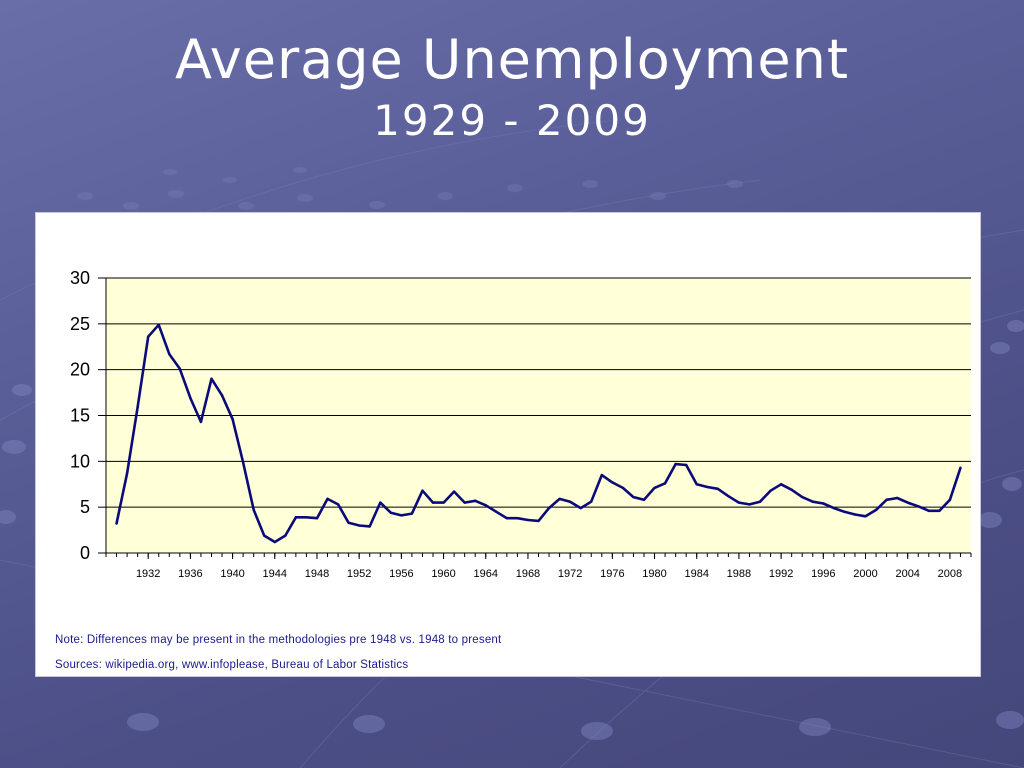 The width and height of the screenshot is (1024, 768). Describe the element at coordinates (80, 370) in the screenshot. I see `y-tick-label: 20` at that location.